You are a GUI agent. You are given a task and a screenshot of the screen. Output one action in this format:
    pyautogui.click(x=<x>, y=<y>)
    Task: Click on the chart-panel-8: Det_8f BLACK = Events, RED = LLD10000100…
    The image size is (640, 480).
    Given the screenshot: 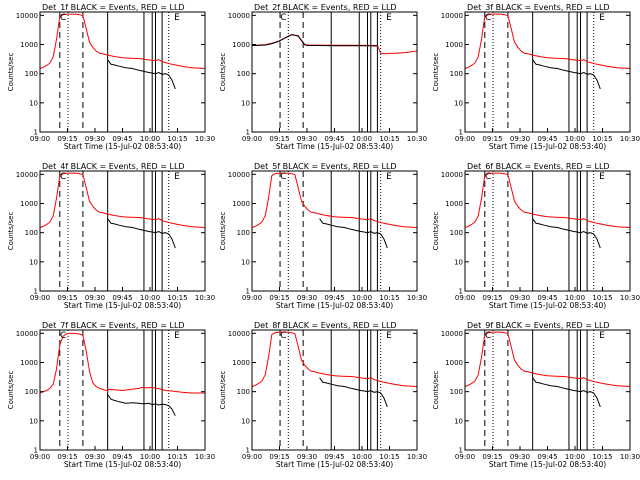 What is the action you would take?
    pyautogui.click(x=323, y=395)
    